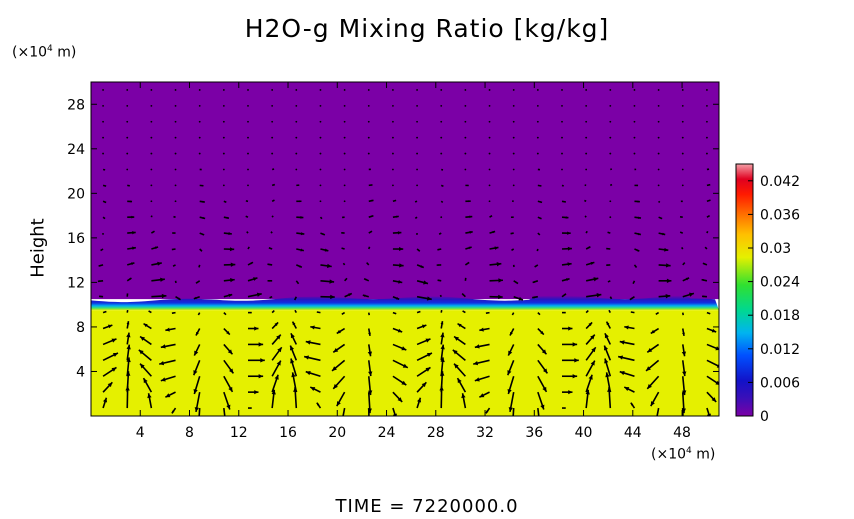 This screenshot has height=519, width=854. What do you see at coordinates (337, 433) in the screenshot?
I see `x-tick-label: 20` at bounding box center [337, 433].